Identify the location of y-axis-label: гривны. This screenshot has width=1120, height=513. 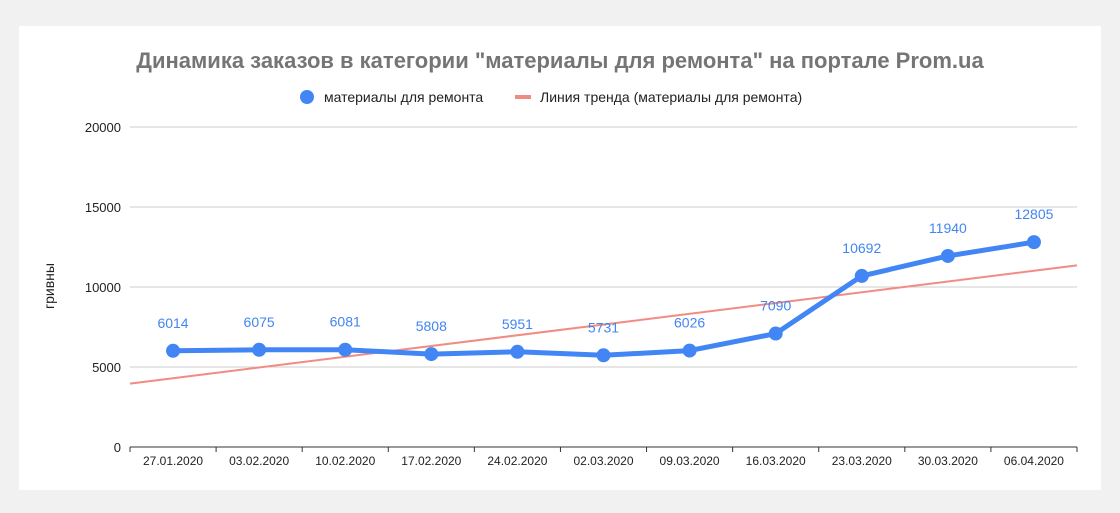
(49, 286).